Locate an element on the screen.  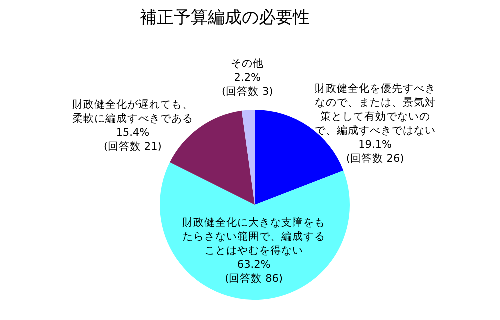
slice-label: その他 is located at coordinates (248, 63).